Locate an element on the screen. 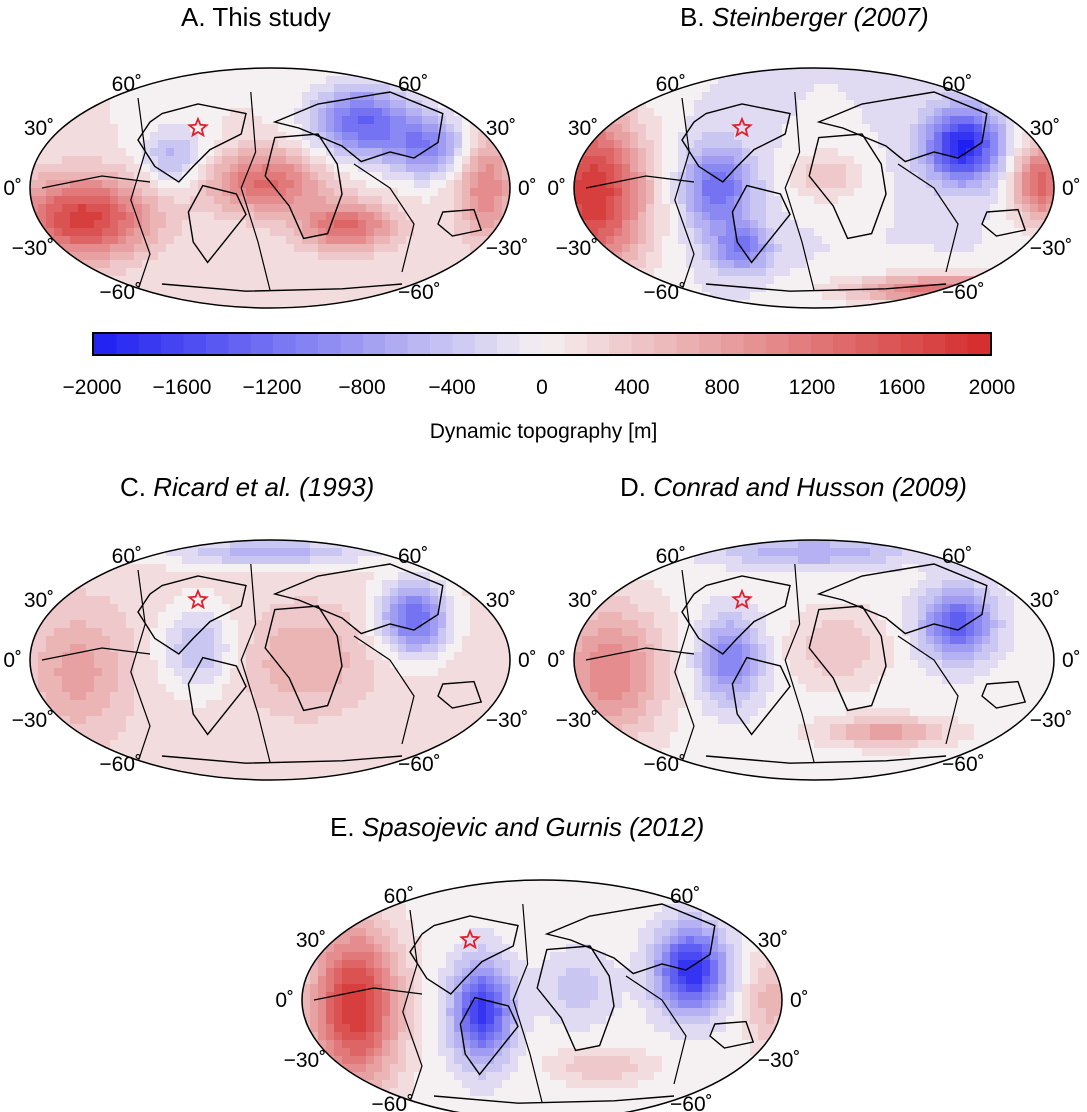 This screenshot has width=1087, height=1112. map-panel-b-svg: 60˚60˚30˚30˚0˚0˚−30˚−30˚−60˚−60˚ is located at coordinates (814, 190).